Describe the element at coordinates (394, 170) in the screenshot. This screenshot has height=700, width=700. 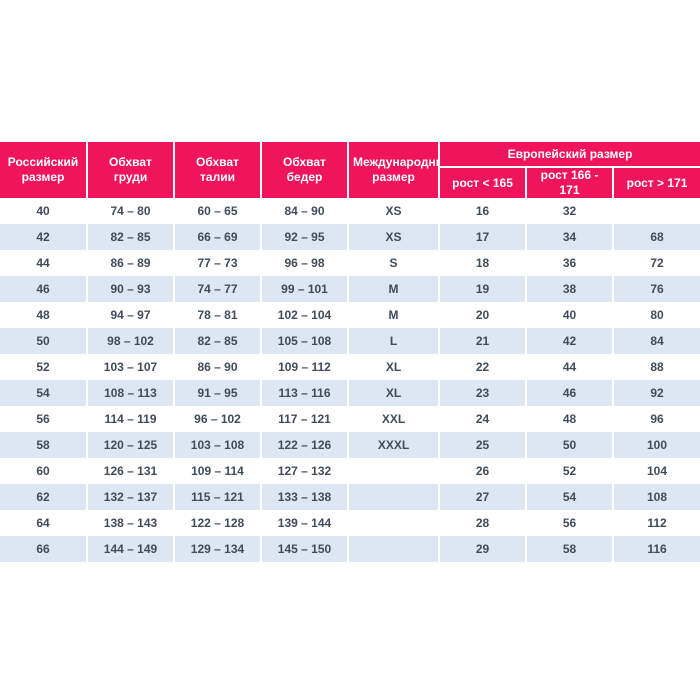
I see `header-international-size: Международный размер` at that location.